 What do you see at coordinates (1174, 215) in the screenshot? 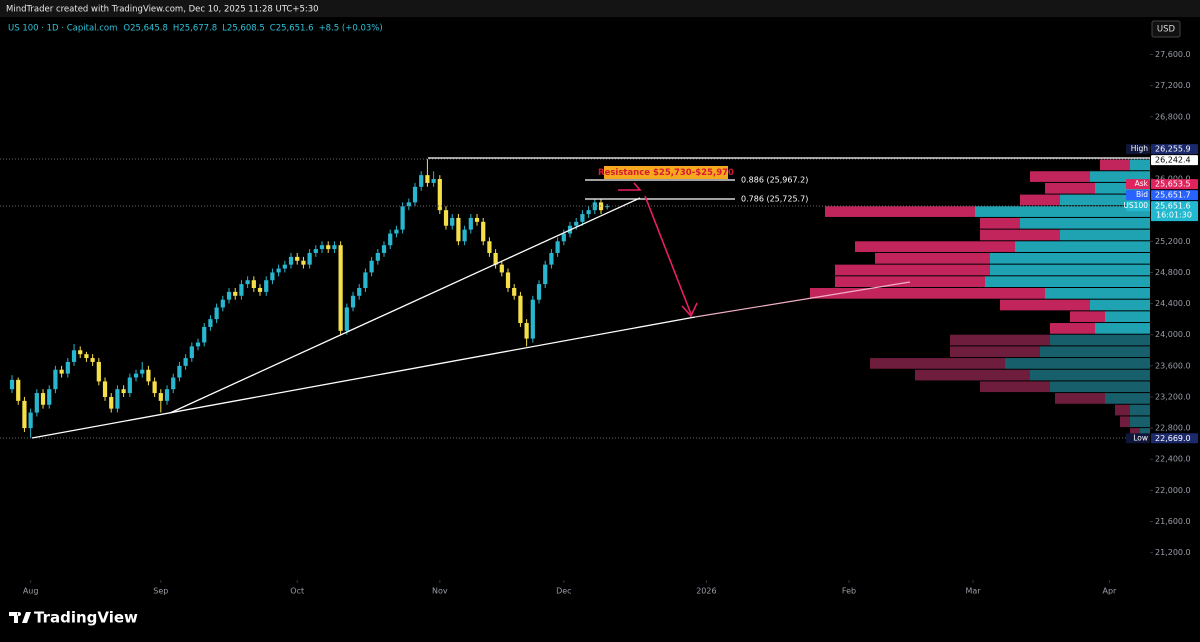
I see `countdown: 16:01:30` at bounding box center [1174, 215].